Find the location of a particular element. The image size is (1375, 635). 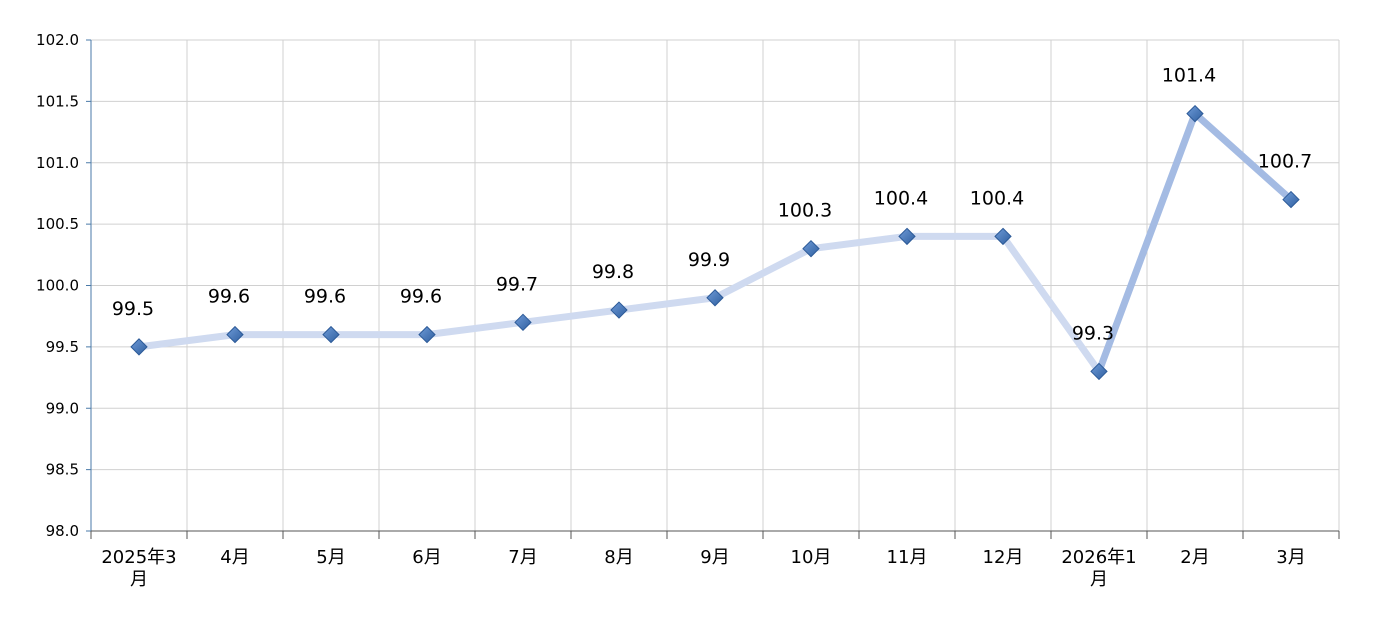

y-tick-label: 100.0 is located at coordinates (57, 286).